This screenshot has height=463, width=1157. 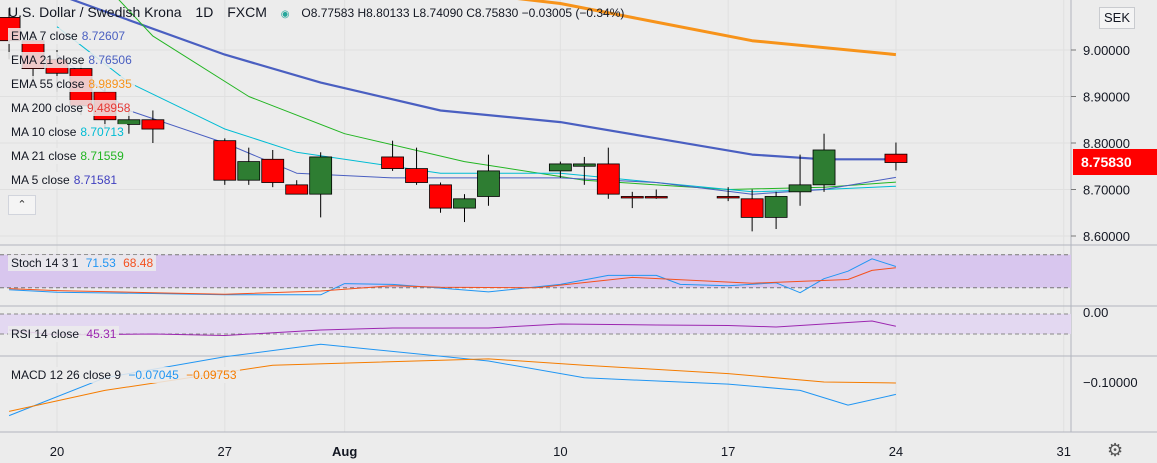 I want to click on rsi-band, so click(x=535, y=324).